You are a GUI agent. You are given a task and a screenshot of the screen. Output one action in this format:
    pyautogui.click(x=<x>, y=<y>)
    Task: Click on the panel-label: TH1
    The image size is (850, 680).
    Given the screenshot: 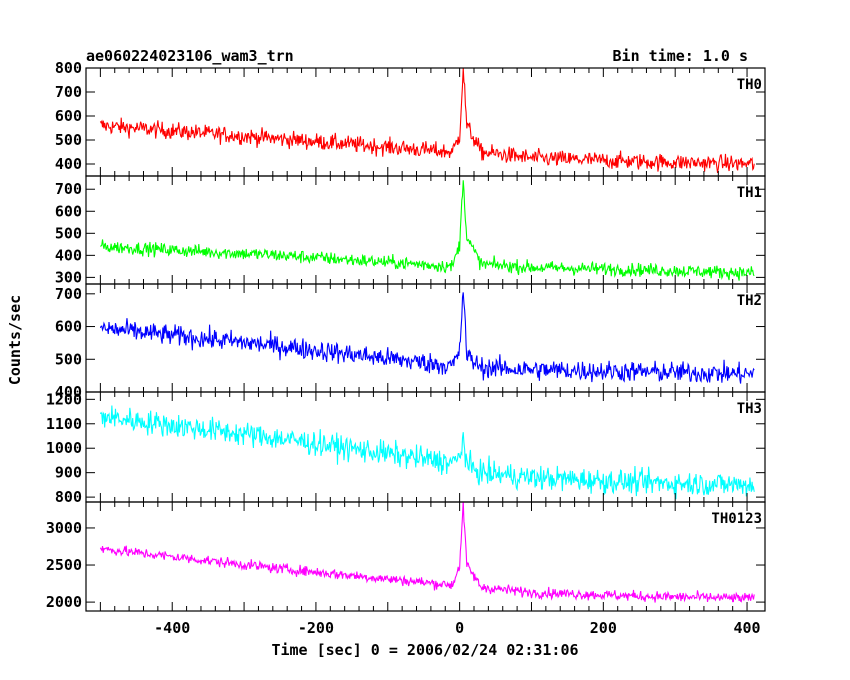 What is the action you would take?
    pyautogui.click(x=749, y=193)
    